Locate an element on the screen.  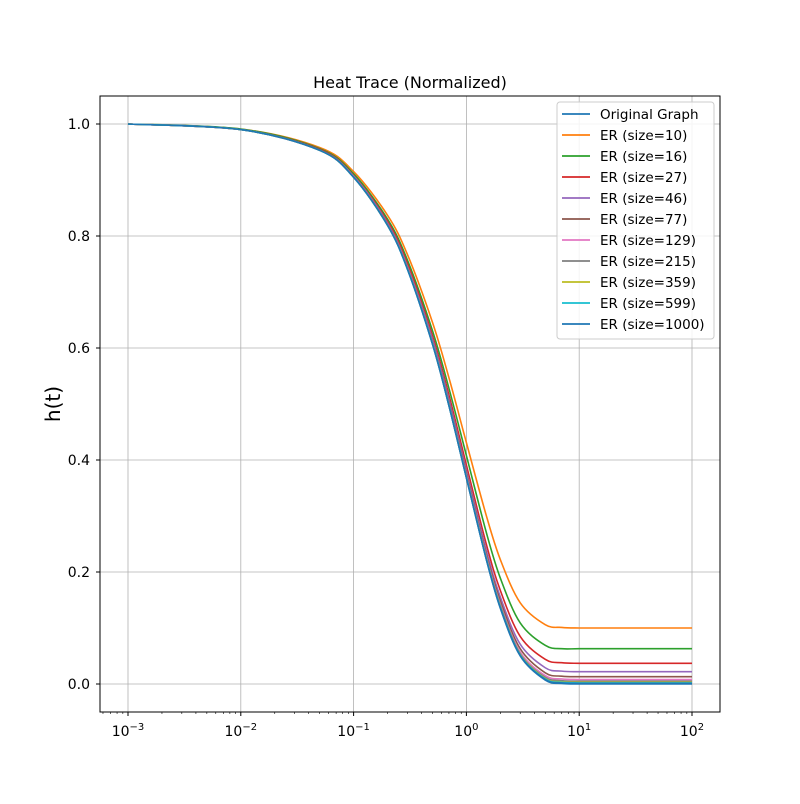
y-tick-label: 1.0 is located at coordinates (79, 125).